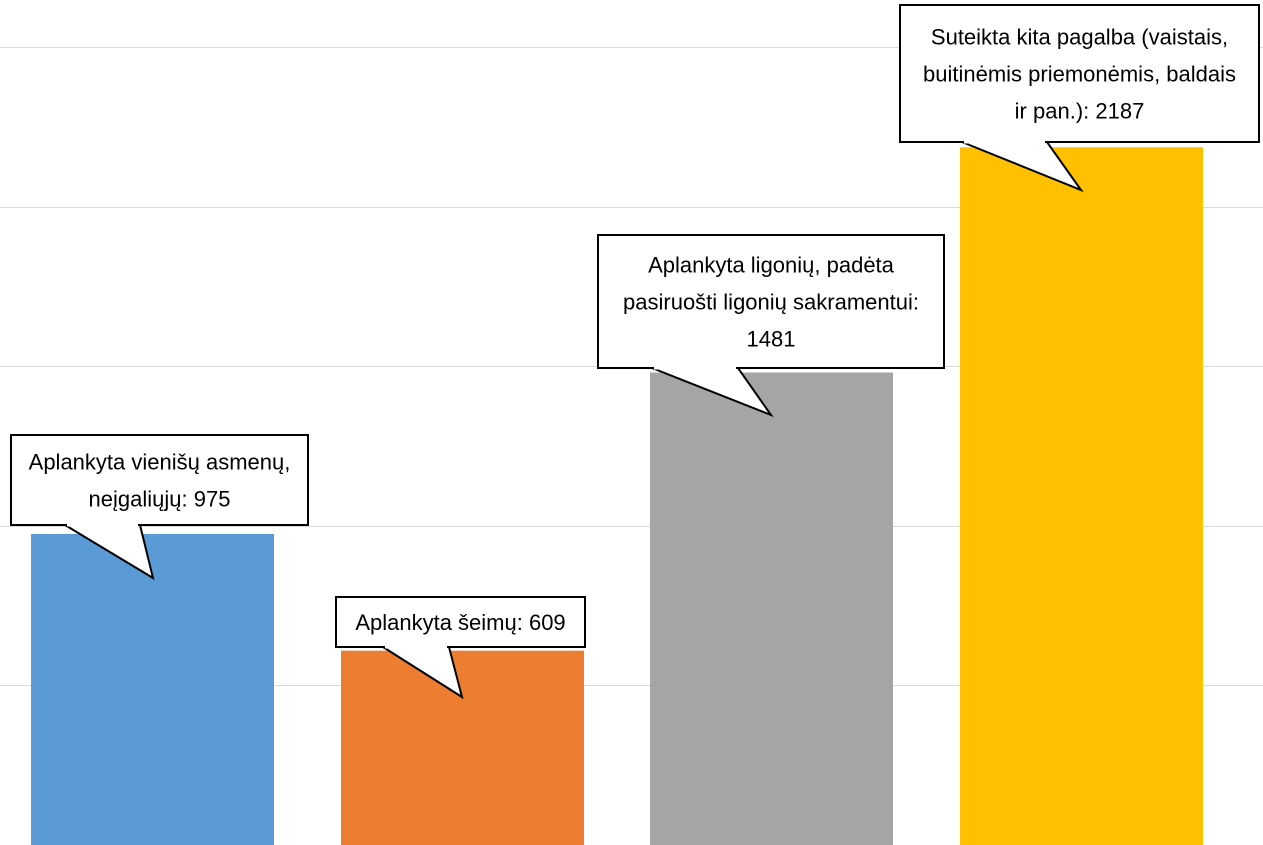 This screenshot has height=845, width=1263. I want to click on data-label-line: Aplankyta šeimų: 609, so click(460, 622).